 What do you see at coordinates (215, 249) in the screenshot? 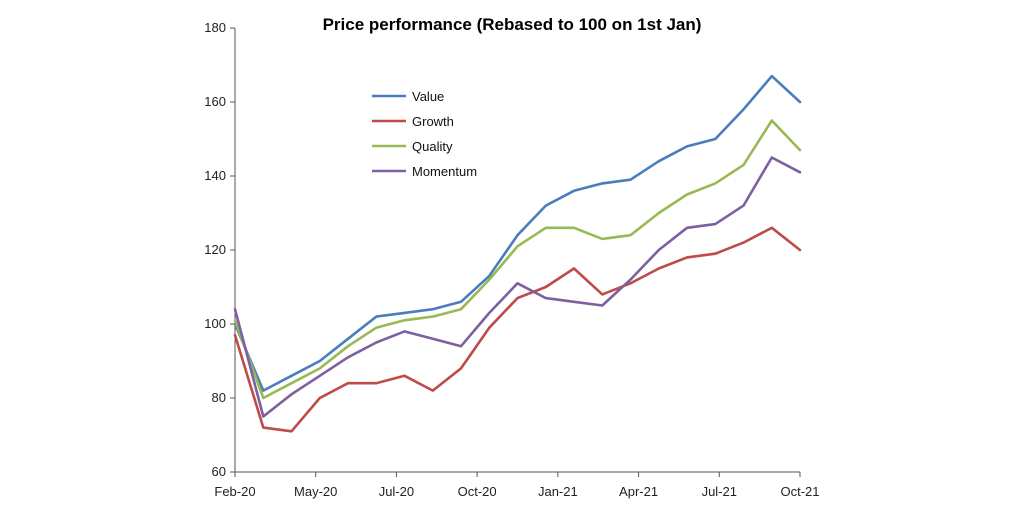
I see `y-tick-label: 120` at bounding box center [215, 249].